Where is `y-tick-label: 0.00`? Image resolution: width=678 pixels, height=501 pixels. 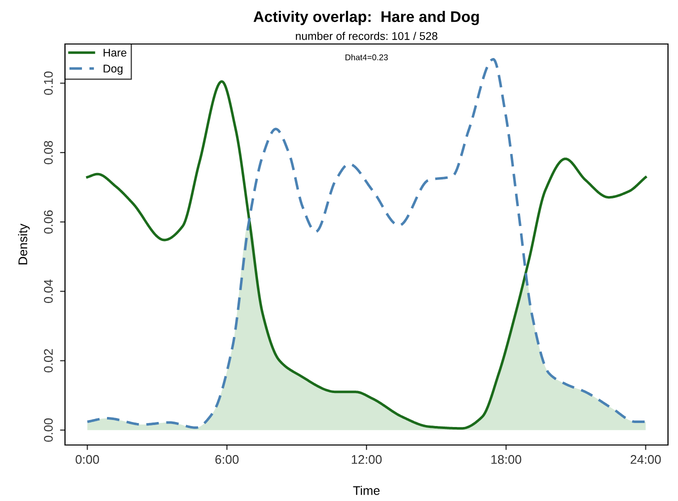 y-tick-label: 0.00 is located at coordinates (48, 430).